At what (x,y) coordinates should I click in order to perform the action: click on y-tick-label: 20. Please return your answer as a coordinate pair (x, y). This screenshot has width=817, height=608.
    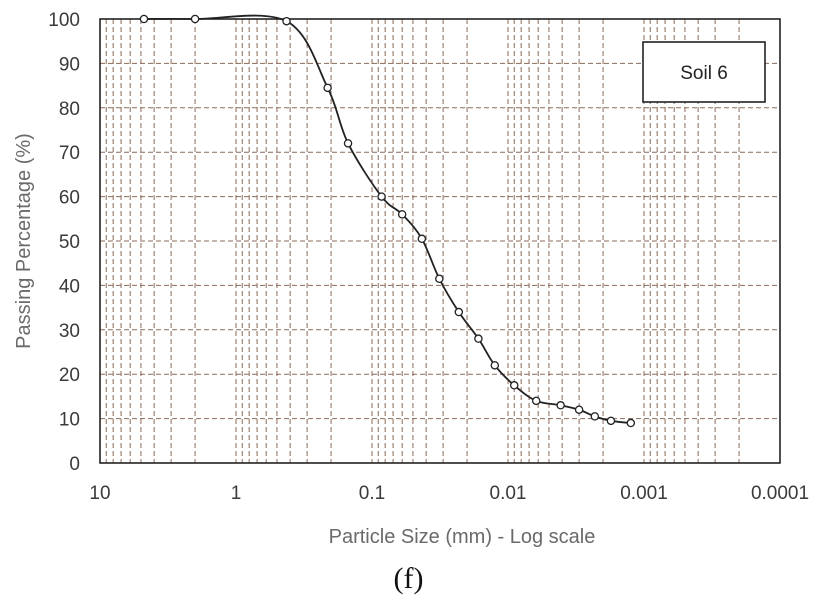
    Looking at the image, I should click on (69, 375).